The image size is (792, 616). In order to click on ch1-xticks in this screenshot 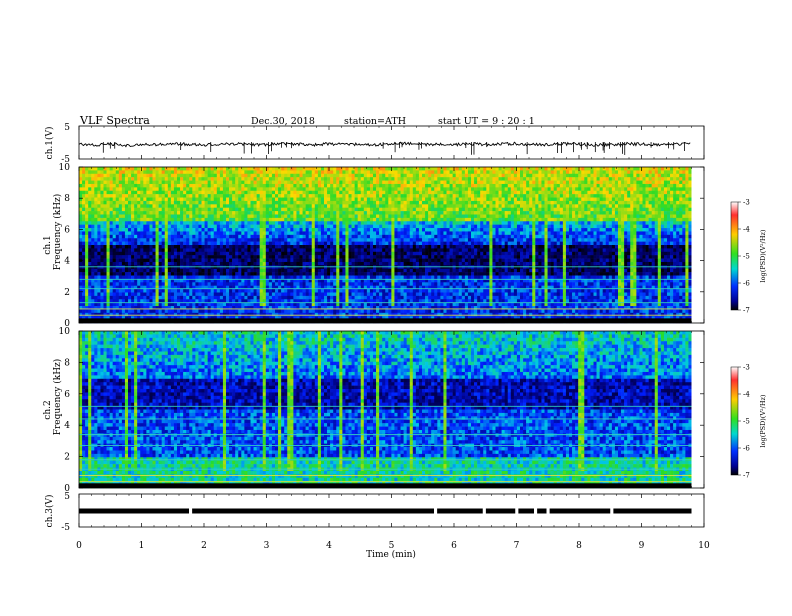, I will do `click(391, 142)`.